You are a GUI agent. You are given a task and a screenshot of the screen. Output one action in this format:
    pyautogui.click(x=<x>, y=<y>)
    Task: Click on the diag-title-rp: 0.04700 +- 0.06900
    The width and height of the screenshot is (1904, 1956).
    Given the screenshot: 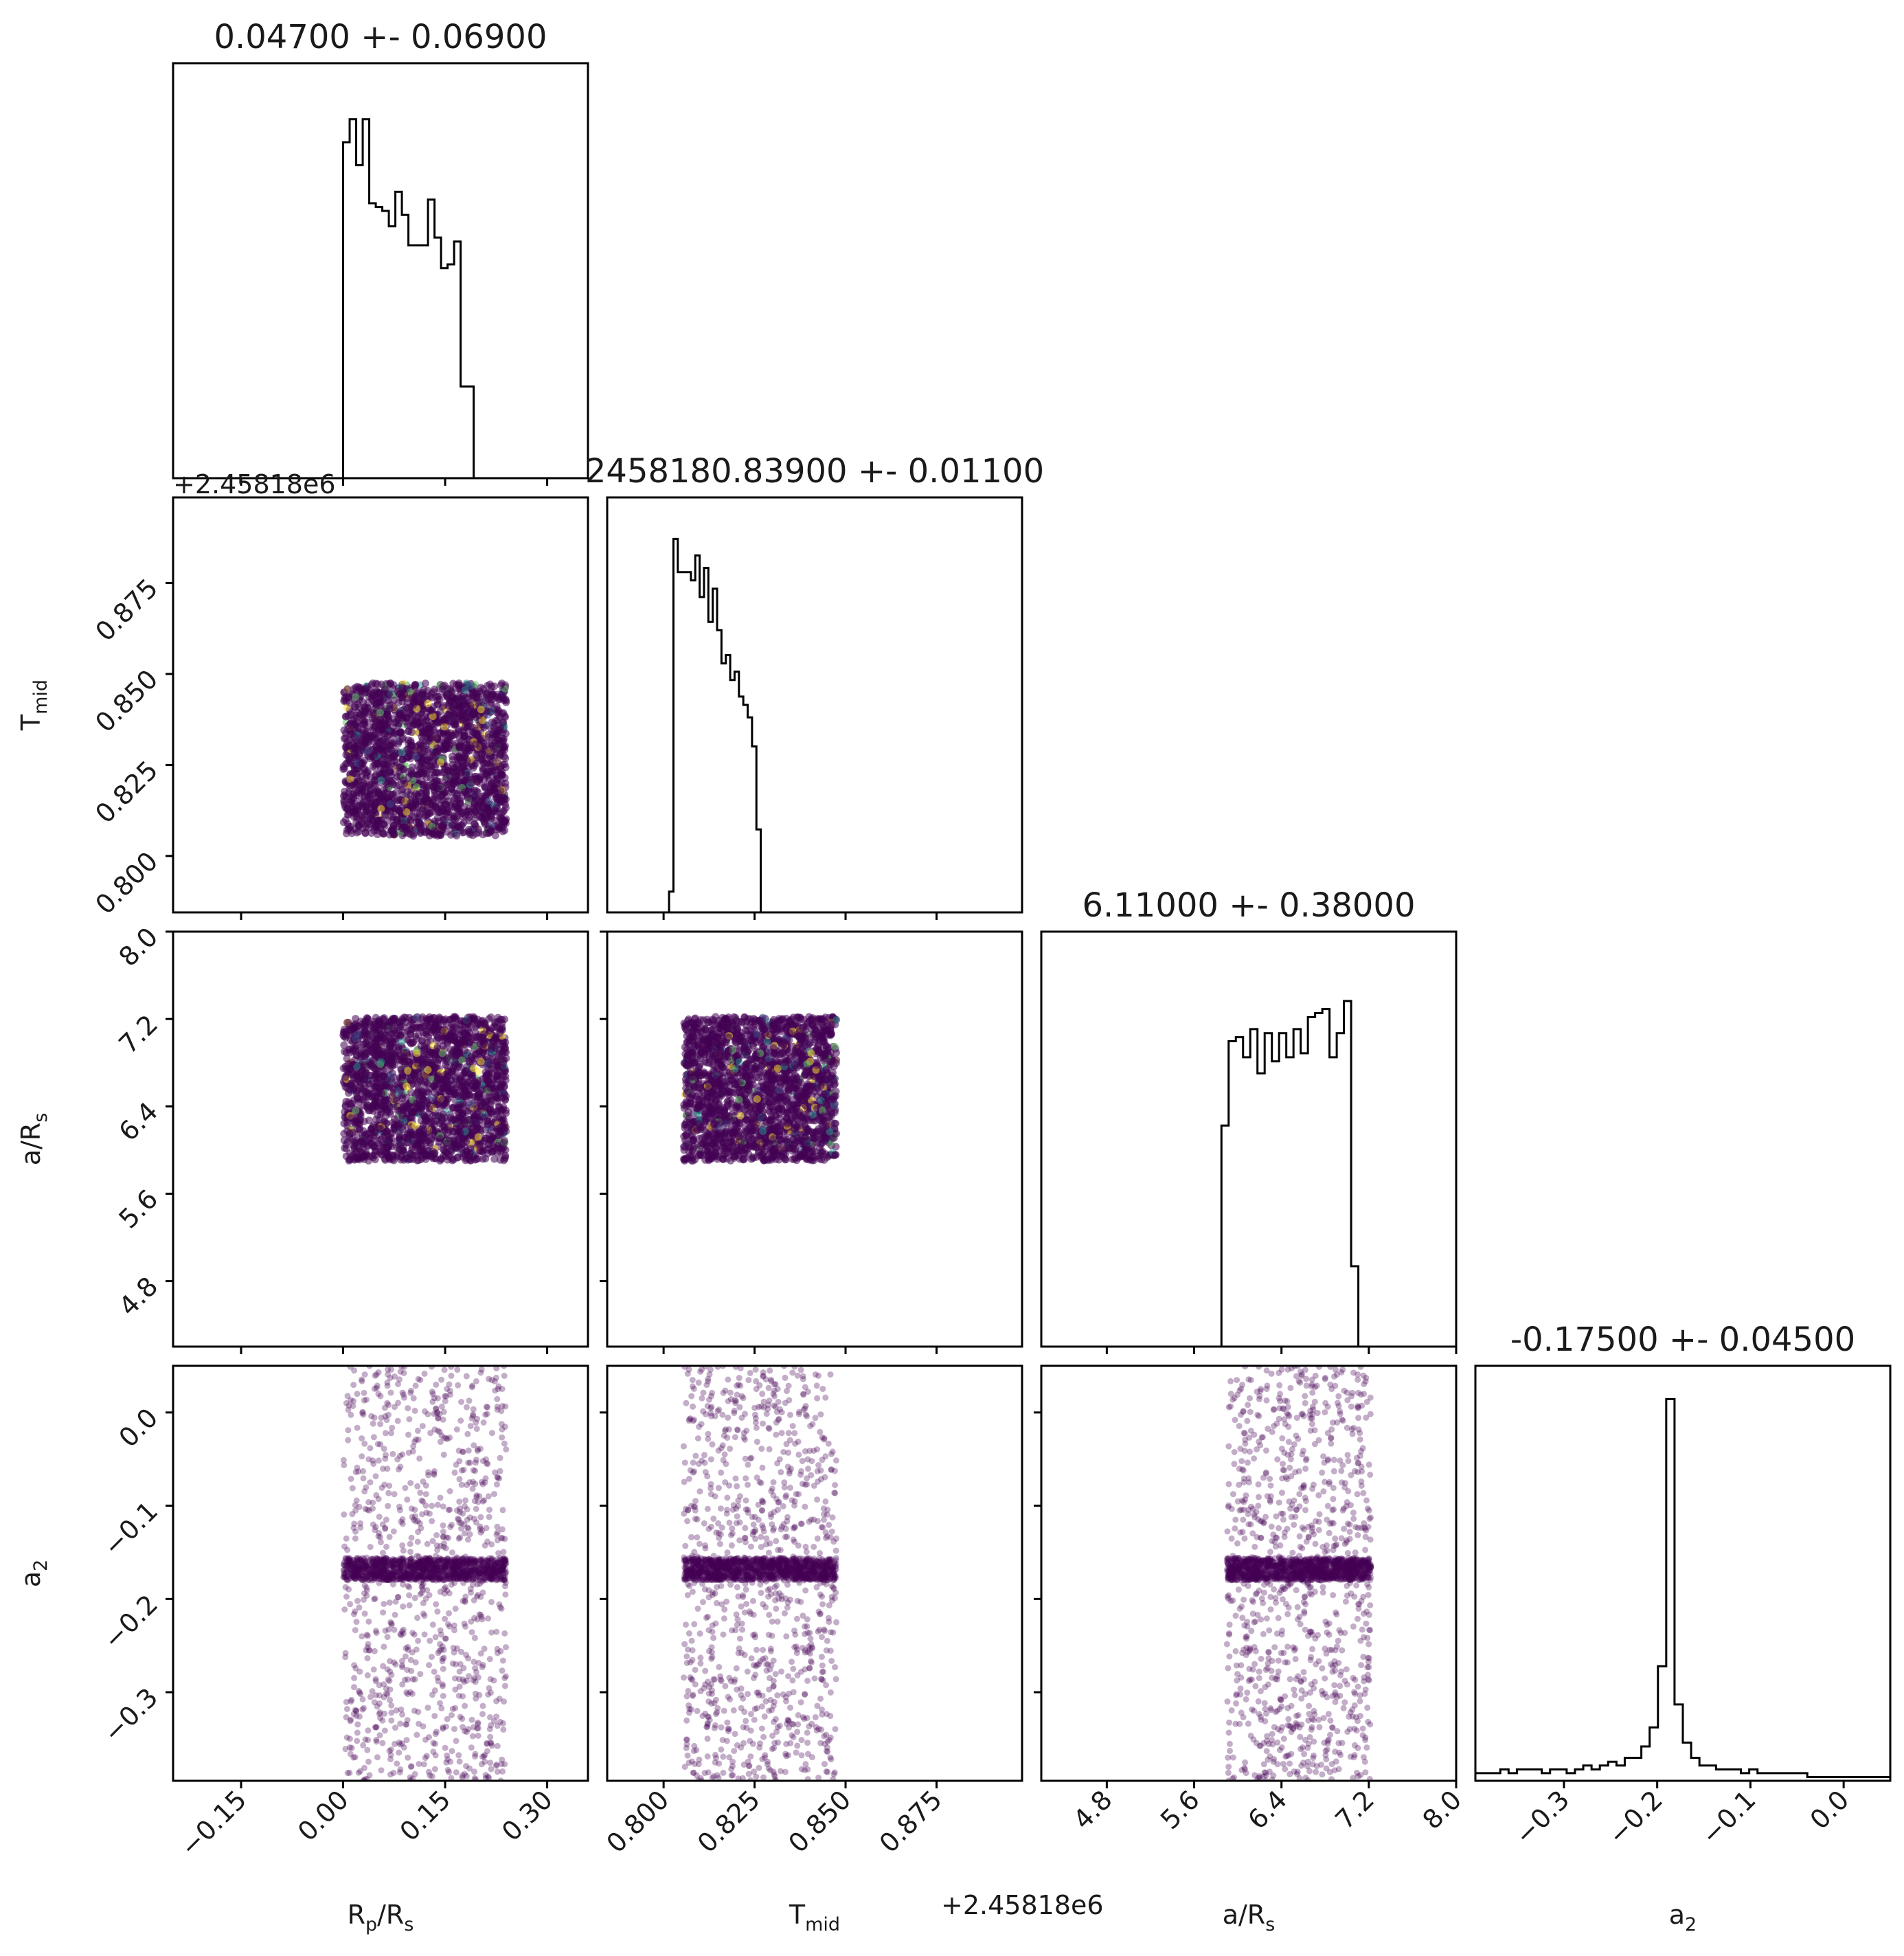 What is the action you would take?
    pyautogui.click(x=380, y=37)
    